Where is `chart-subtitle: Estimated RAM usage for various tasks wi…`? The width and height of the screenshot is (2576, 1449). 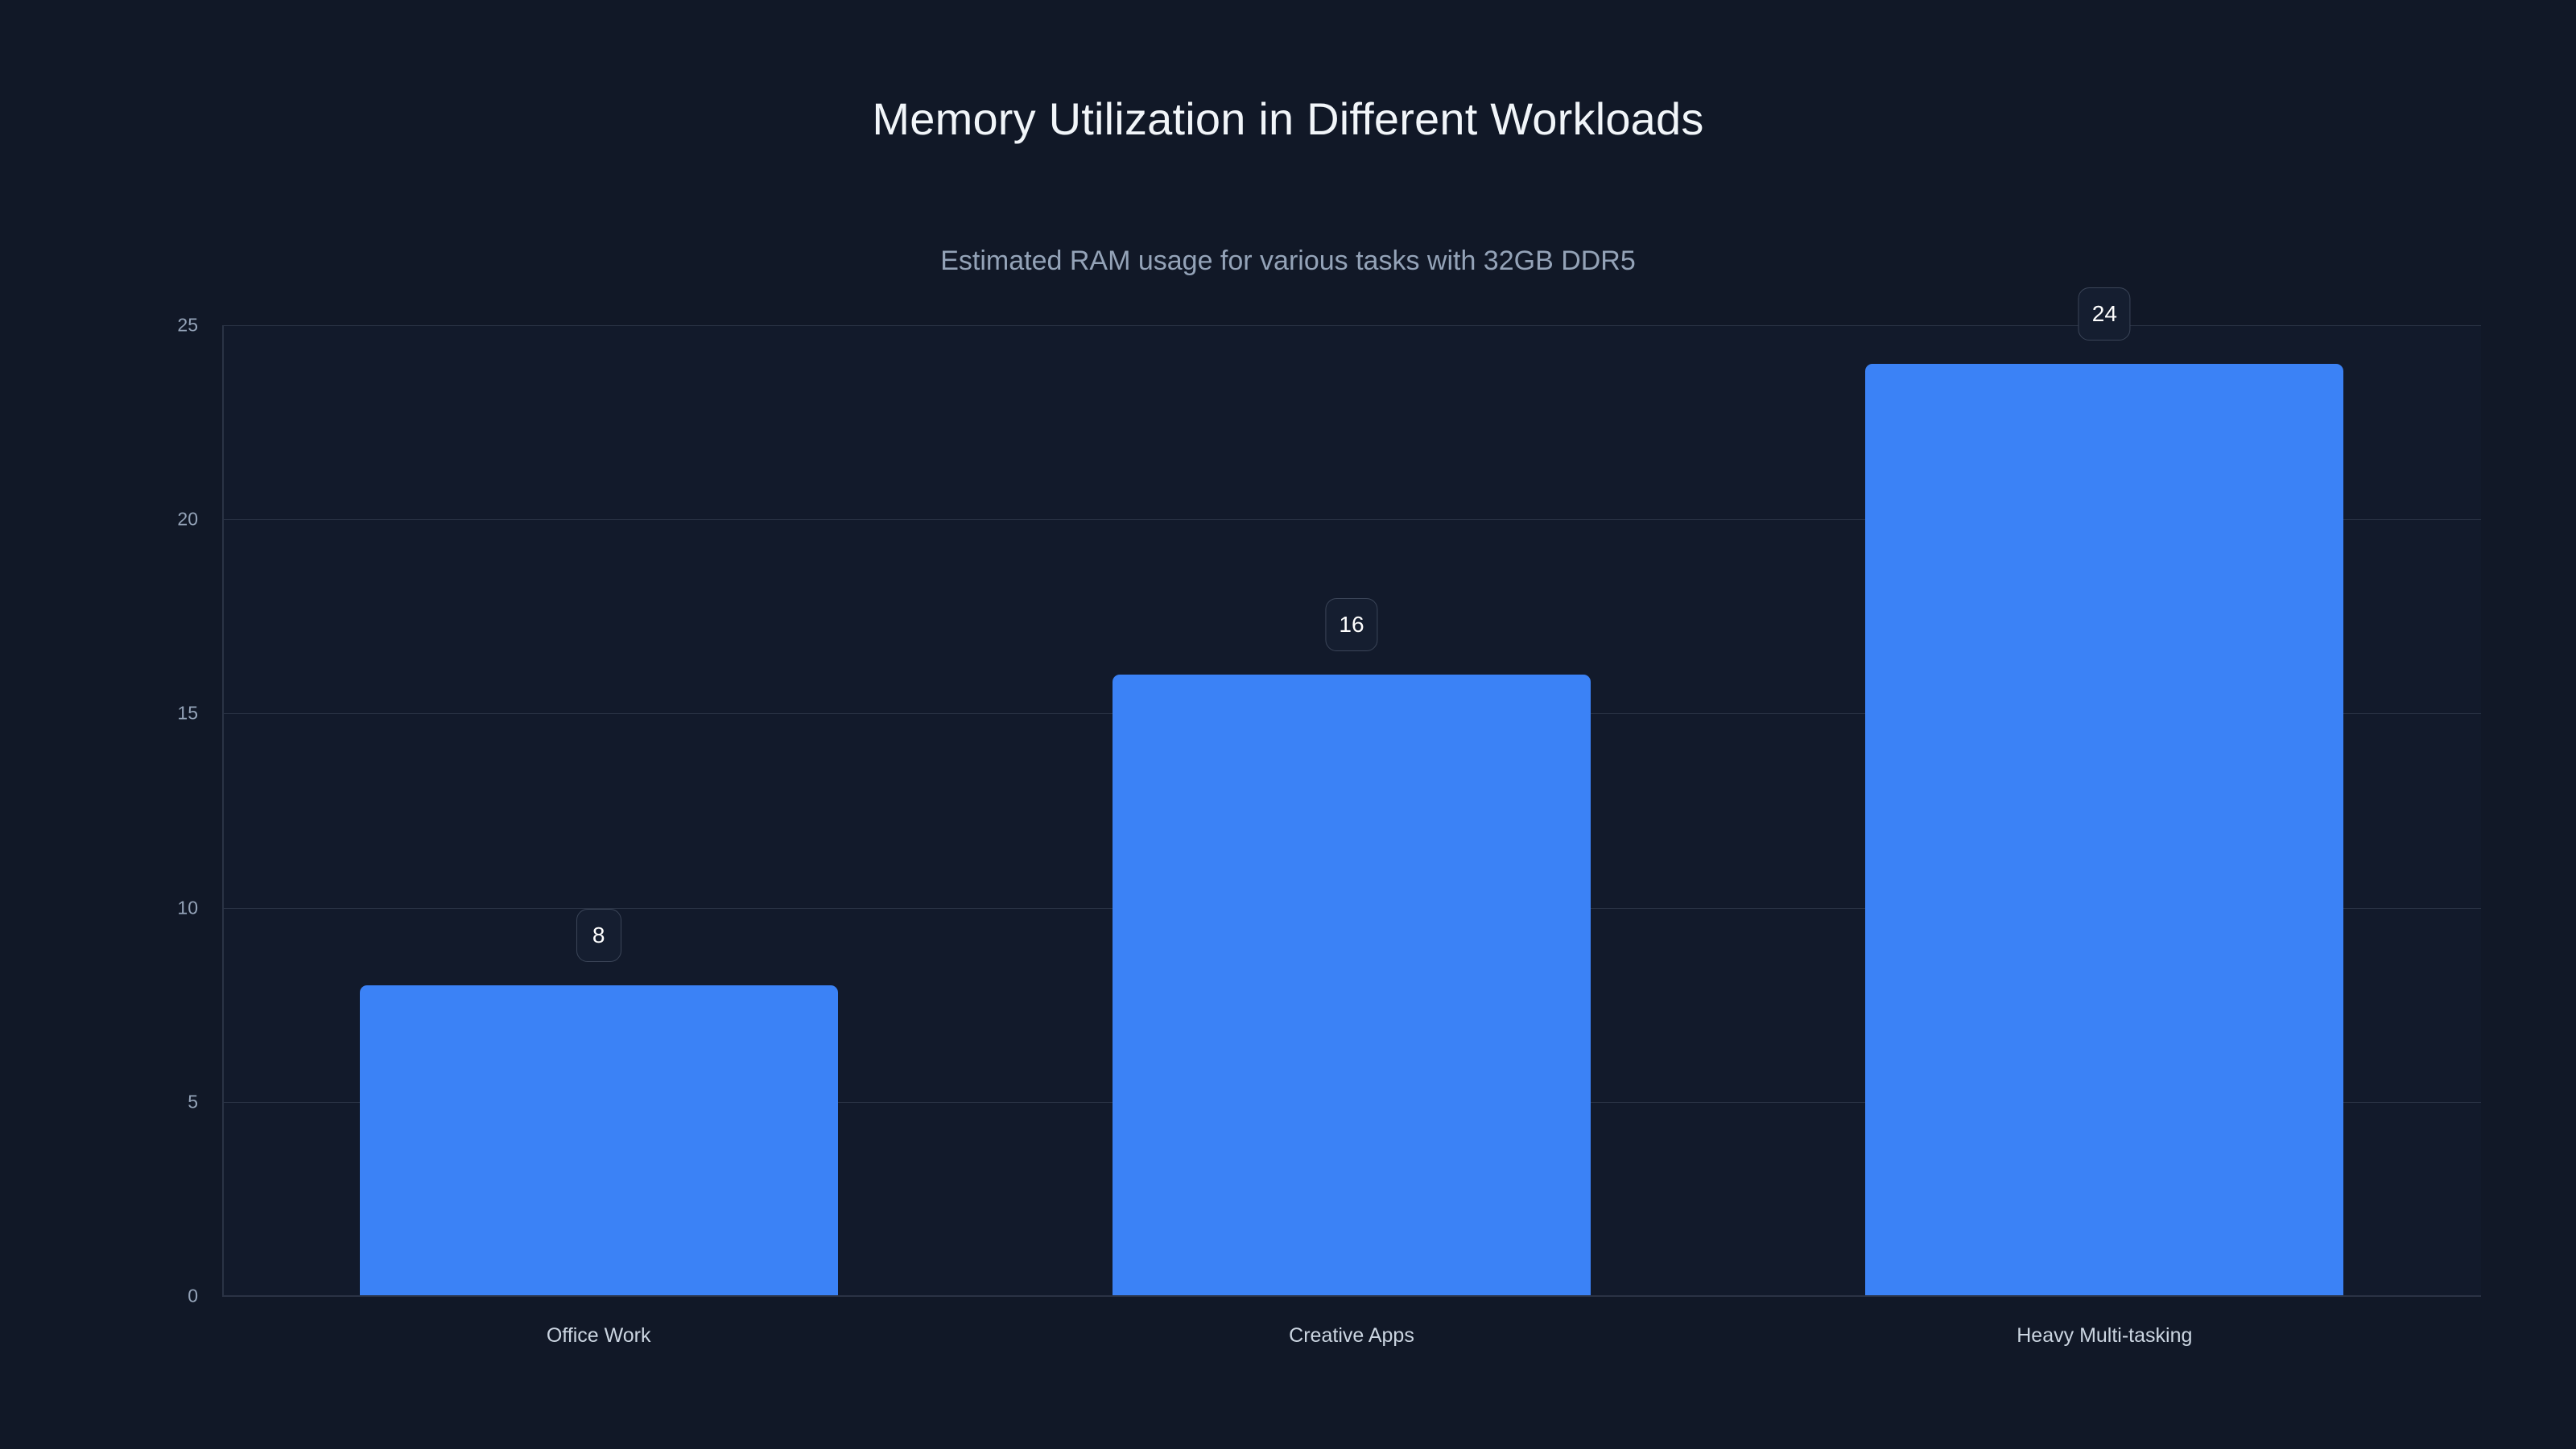
chart-subtitle: Estimated RAM usage for various tasks wi… is located at coordinates (1288, 261).